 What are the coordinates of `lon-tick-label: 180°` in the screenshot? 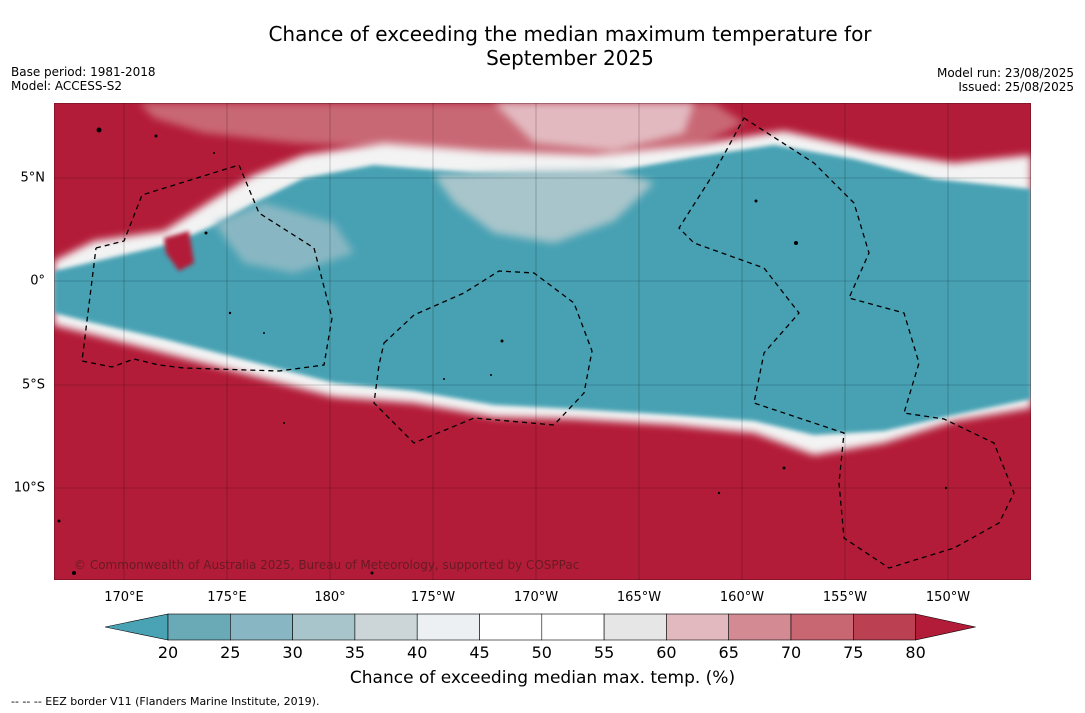 It's located at (330, 597).